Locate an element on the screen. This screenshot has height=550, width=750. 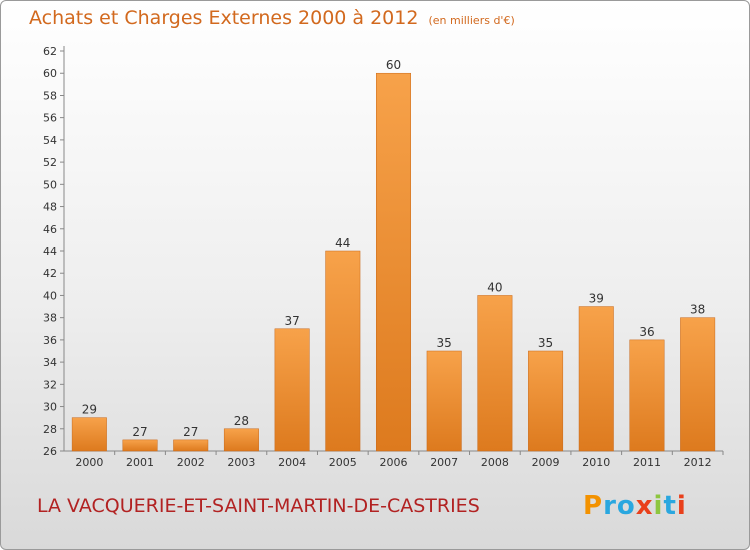
y-tick-label: 28 is located at coordinates (50, 429).